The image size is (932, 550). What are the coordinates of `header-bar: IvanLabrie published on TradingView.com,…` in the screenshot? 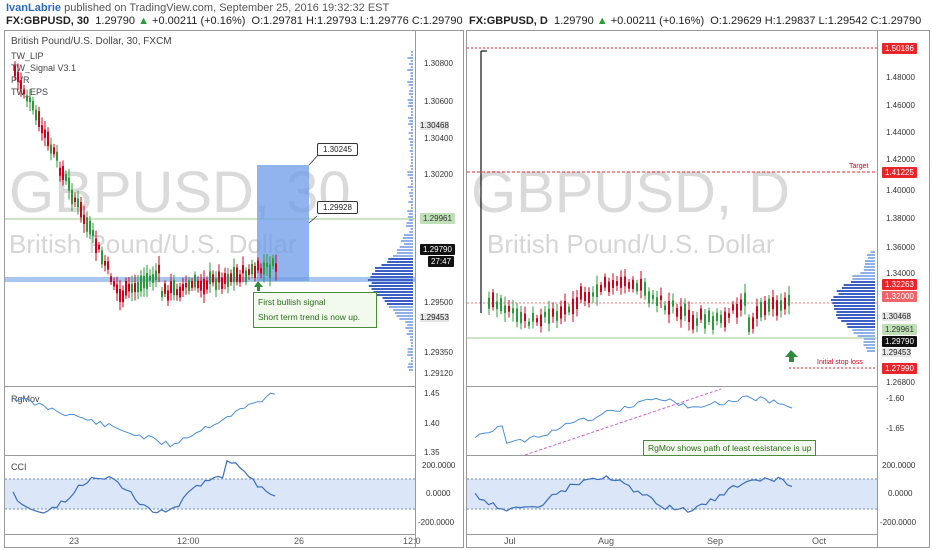 It's located at (466, 15).